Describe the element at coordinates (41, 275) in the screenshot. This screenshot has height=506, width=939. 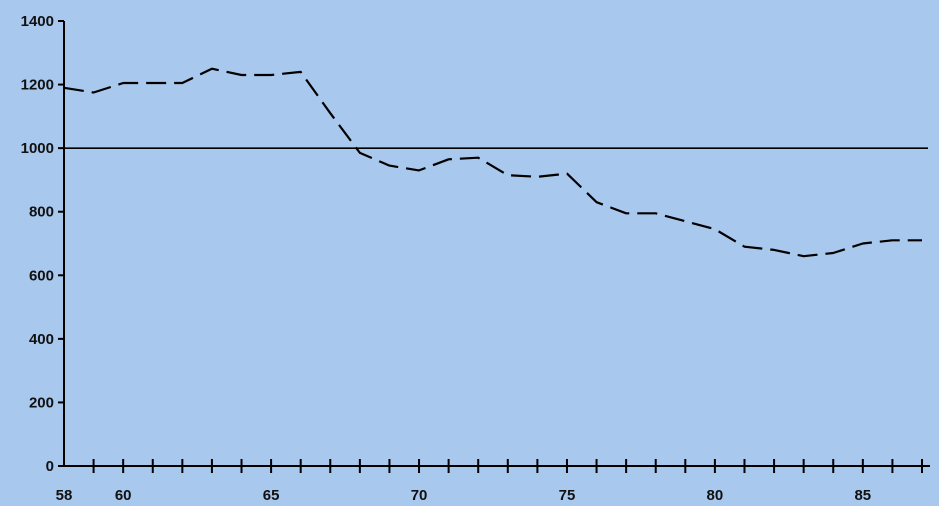
I see `y-tick-label-600: 600` at that location.